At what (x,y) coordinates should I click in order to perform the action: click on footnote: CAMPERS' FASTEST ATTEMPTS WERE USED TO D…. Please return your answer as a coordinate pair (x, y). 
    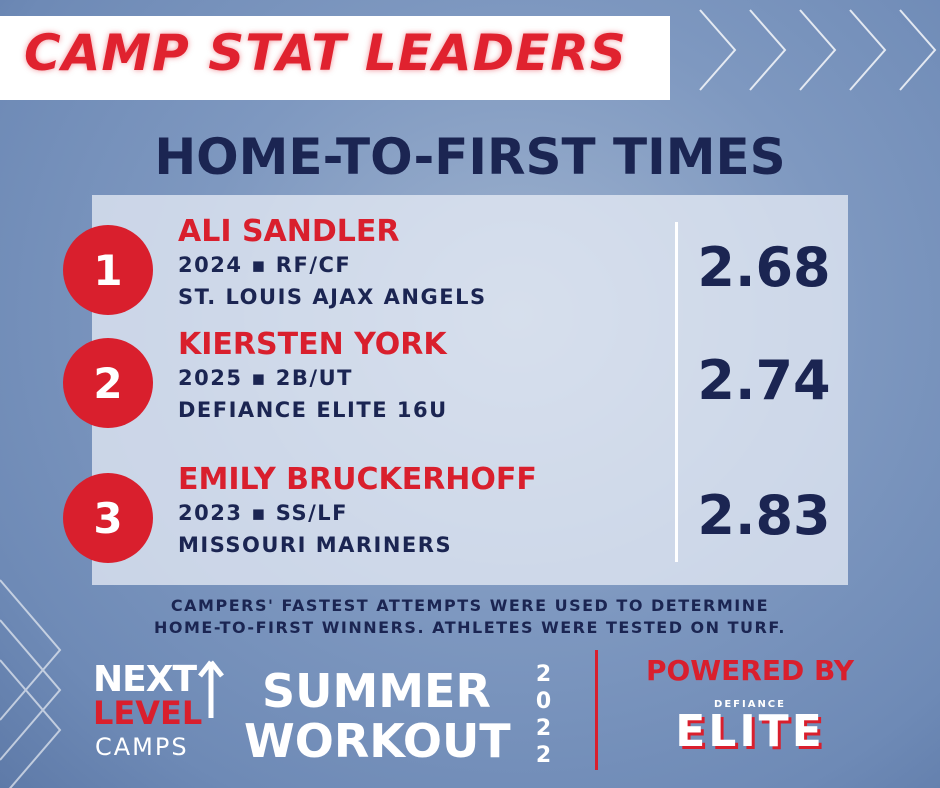
    Looking at the image, I should click on (470, 605).